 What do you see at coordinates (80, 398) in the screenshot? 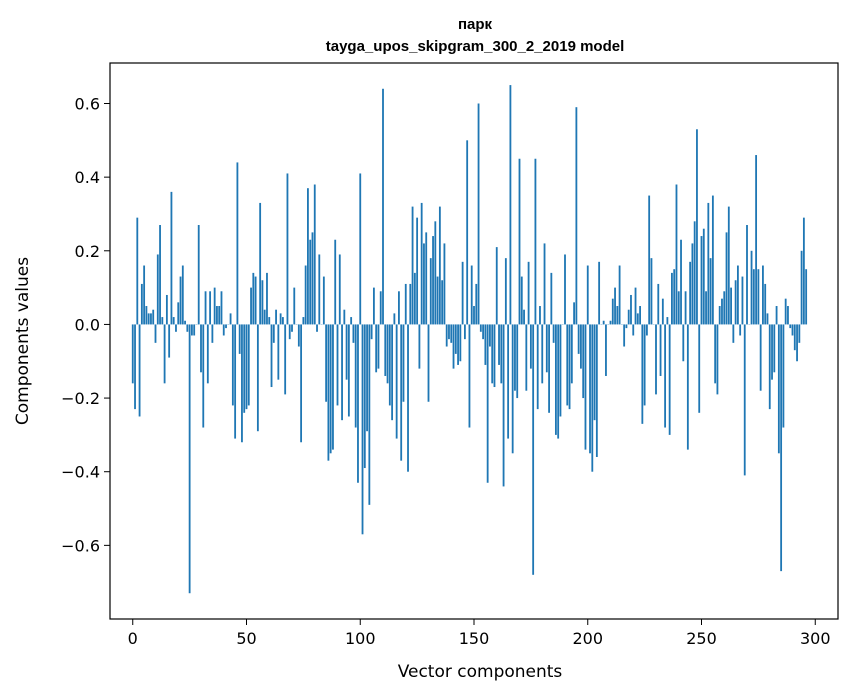
I see `y-tick-label: −0.2` at bounding box center [80, 398].